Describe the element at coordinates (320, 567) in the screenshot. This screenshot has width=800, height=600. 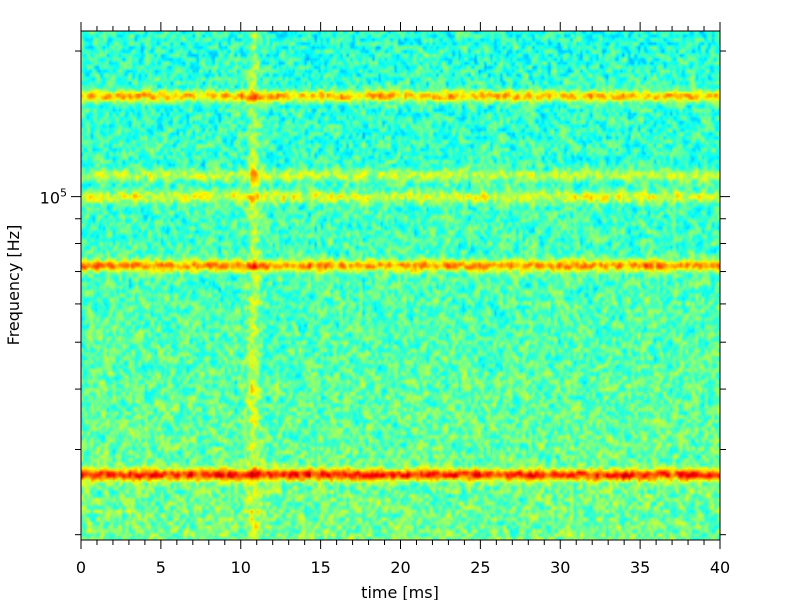
I see `x-tick-label: 15` at that location.